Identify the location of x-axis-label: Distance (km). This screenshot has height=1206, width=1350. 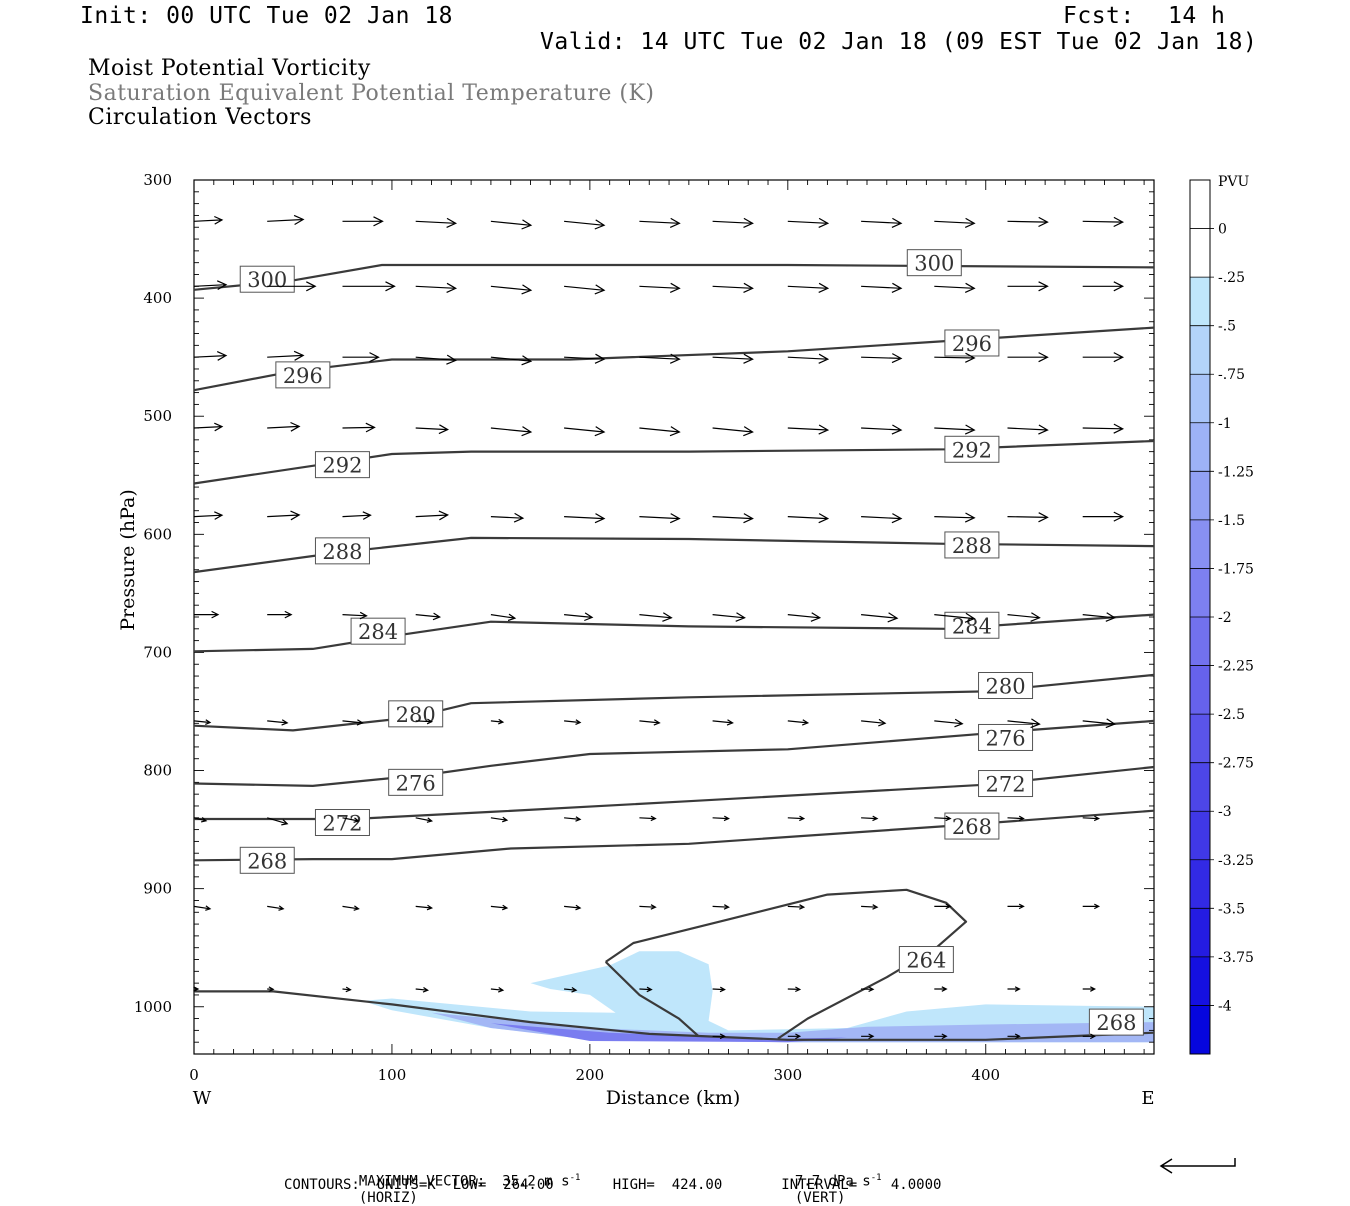
(673, 1098).